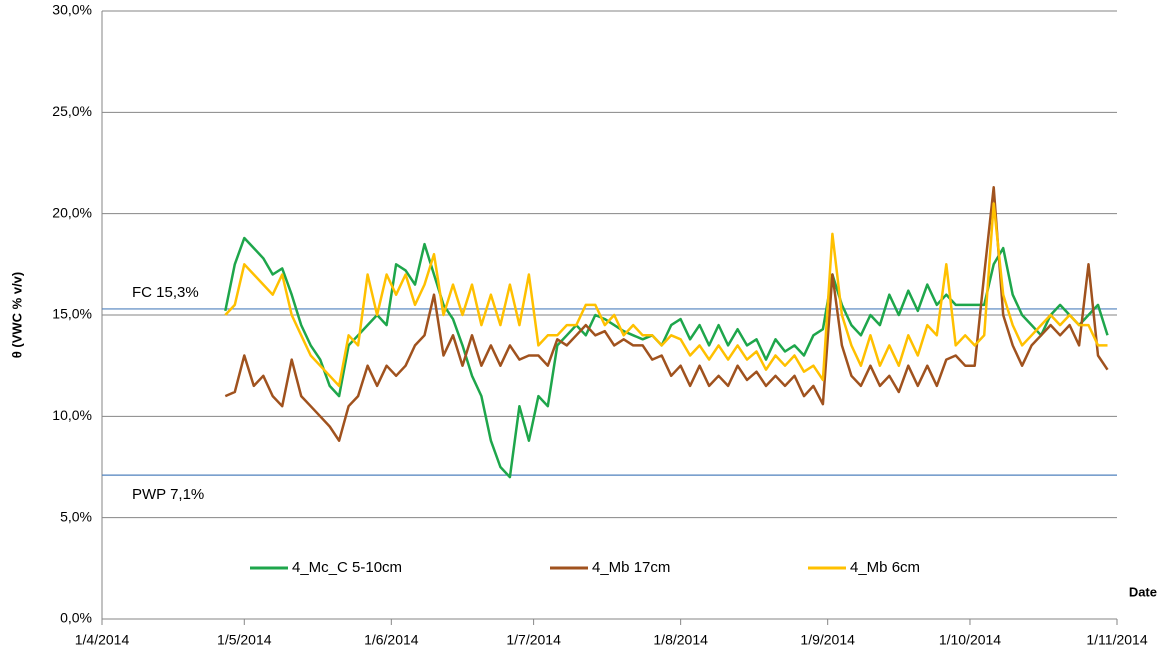  What do you see at coordinates (1116, 640) in the screenshot?
I see `x-tick-label: 1/11/2014` at bounding box center [1116, 640].